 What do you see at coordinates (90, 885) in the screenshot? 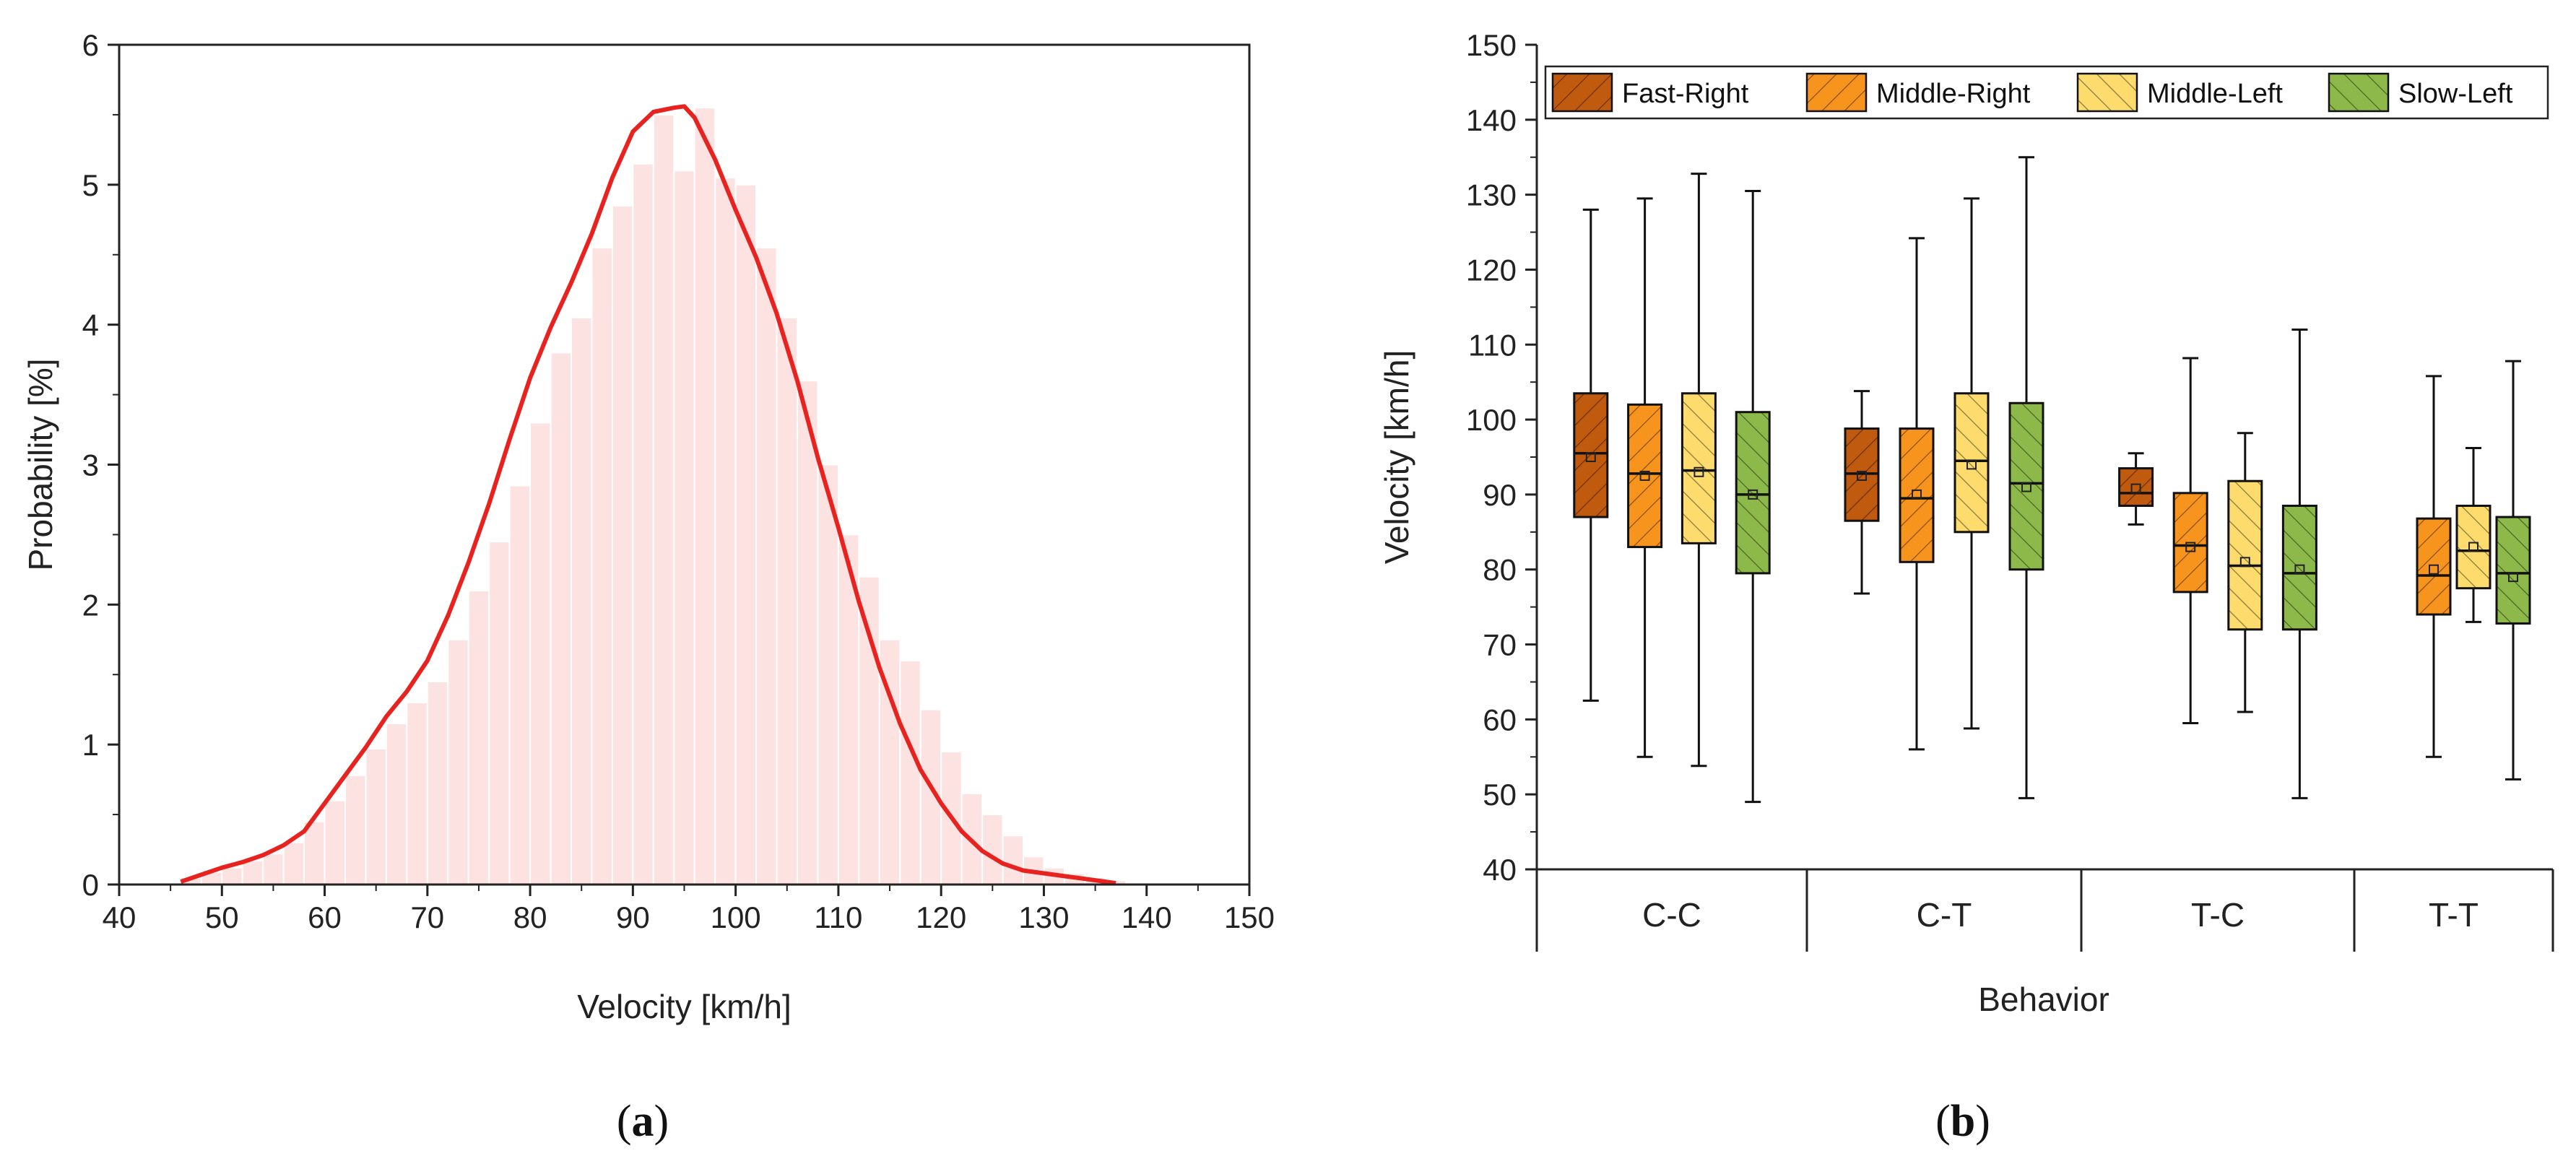
I see `y-tick-label: 0` at bounding box center [90, 885].